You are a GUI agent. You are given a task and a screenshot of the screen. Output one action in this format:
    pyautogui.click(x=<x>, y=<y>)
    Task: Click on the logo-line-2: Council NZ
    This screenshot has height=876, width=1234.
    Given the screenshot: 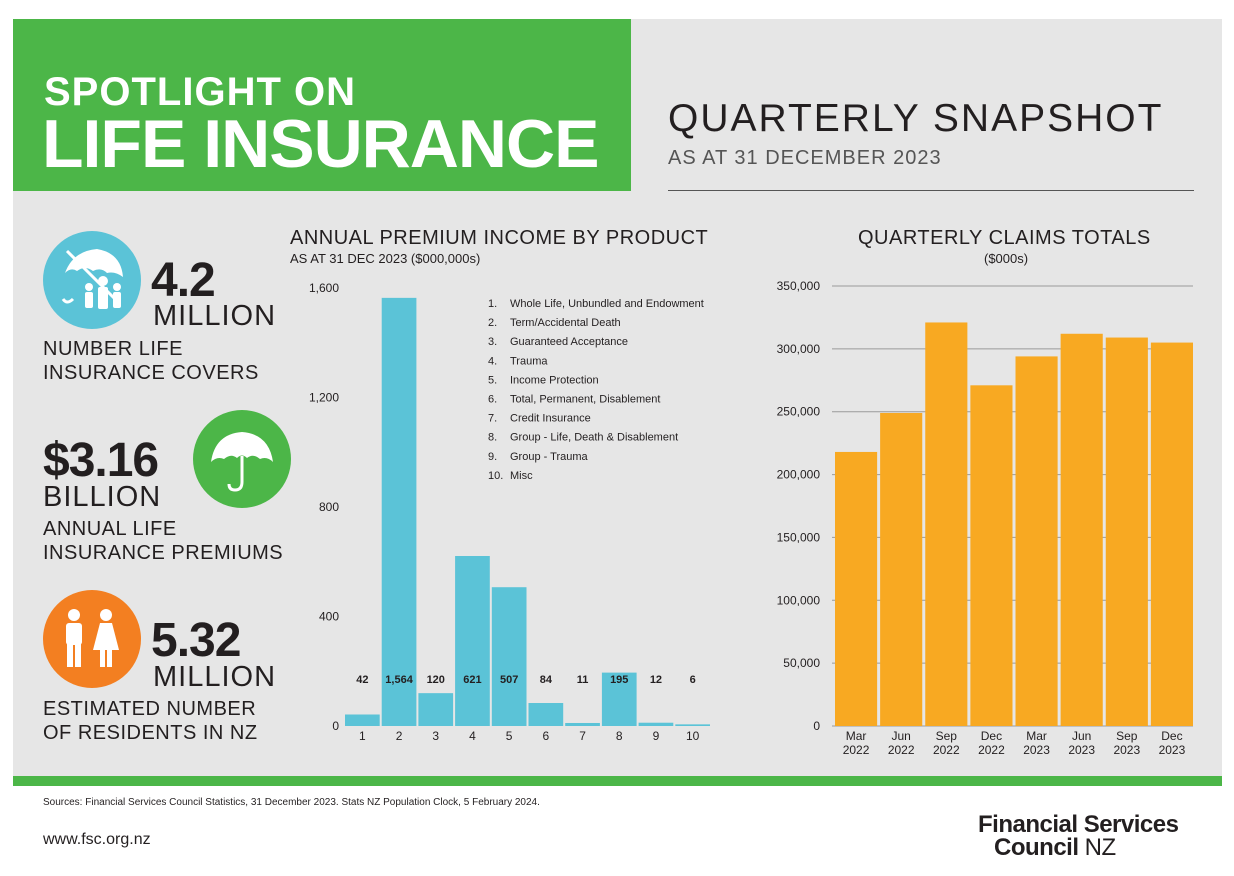 What is the action you would take?
    pyautogui.click(x=1055, y=848)
    